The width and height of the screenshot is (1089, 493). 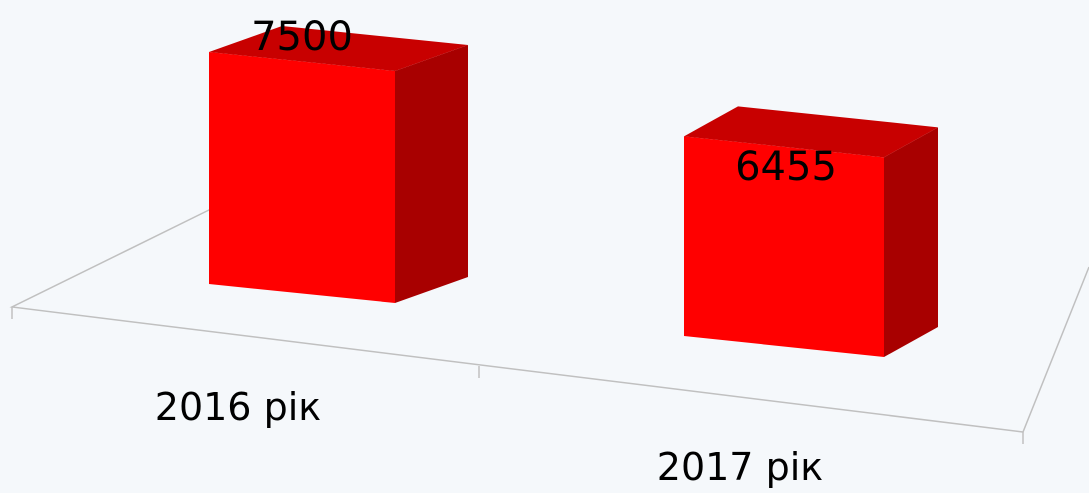 I want to click on data-label: 7500, so click(x=302, y=37).